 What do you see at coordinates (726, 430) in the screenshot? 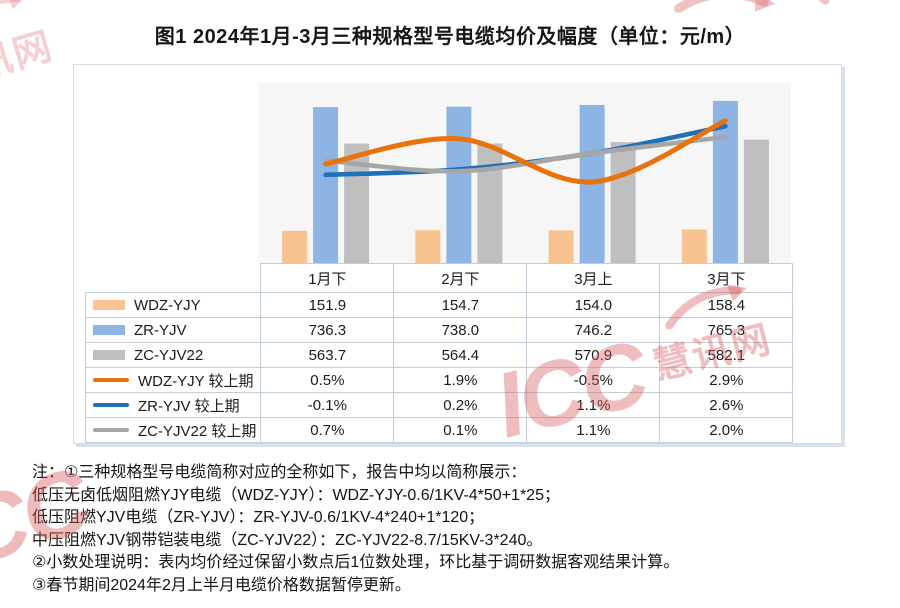
I see `value-cell: 2.0%` at bounding box center [726, 430].